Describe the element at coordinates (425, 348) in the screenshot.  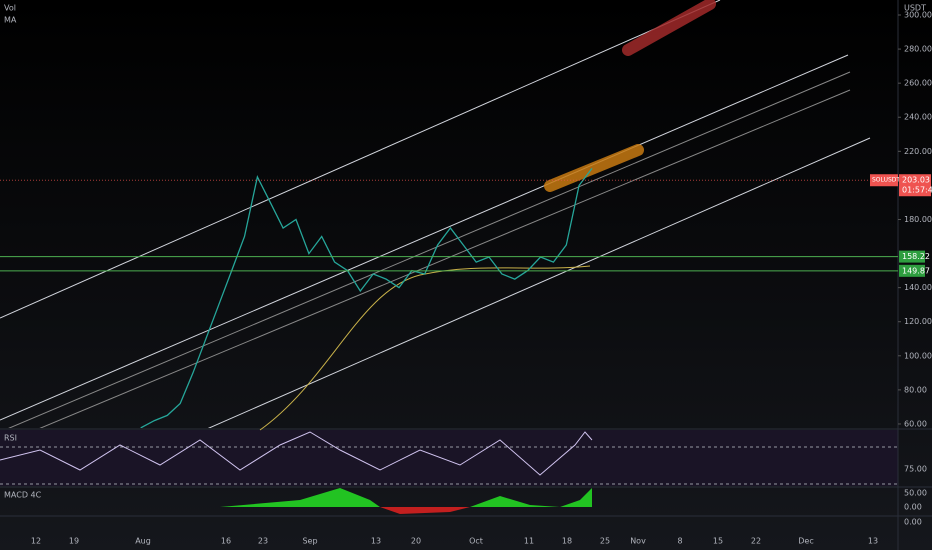
I see `moving-average` at that location.